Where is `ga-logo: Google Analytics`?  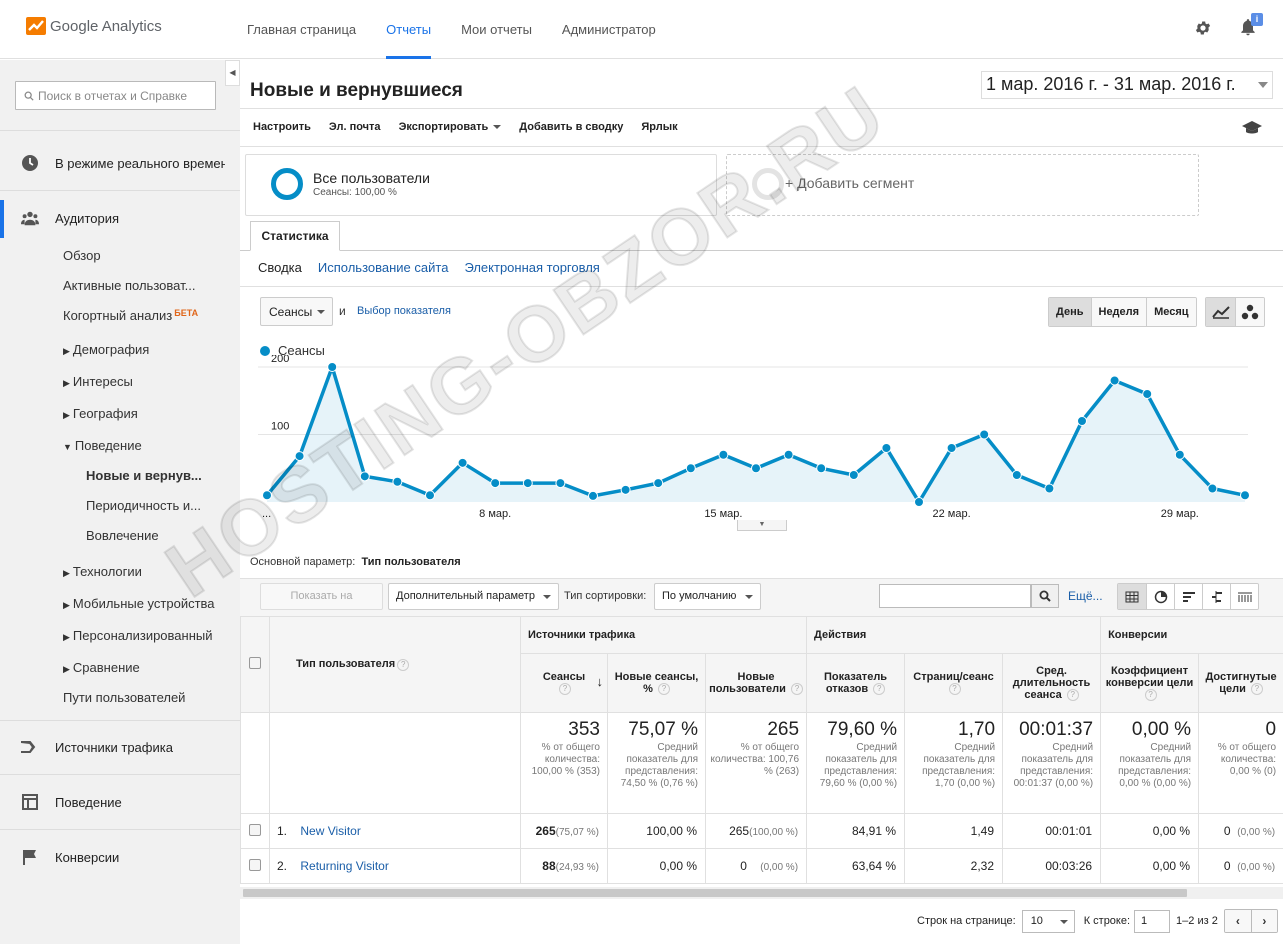 ga-logo: Google Analytics is located at coordinates (94, 26).